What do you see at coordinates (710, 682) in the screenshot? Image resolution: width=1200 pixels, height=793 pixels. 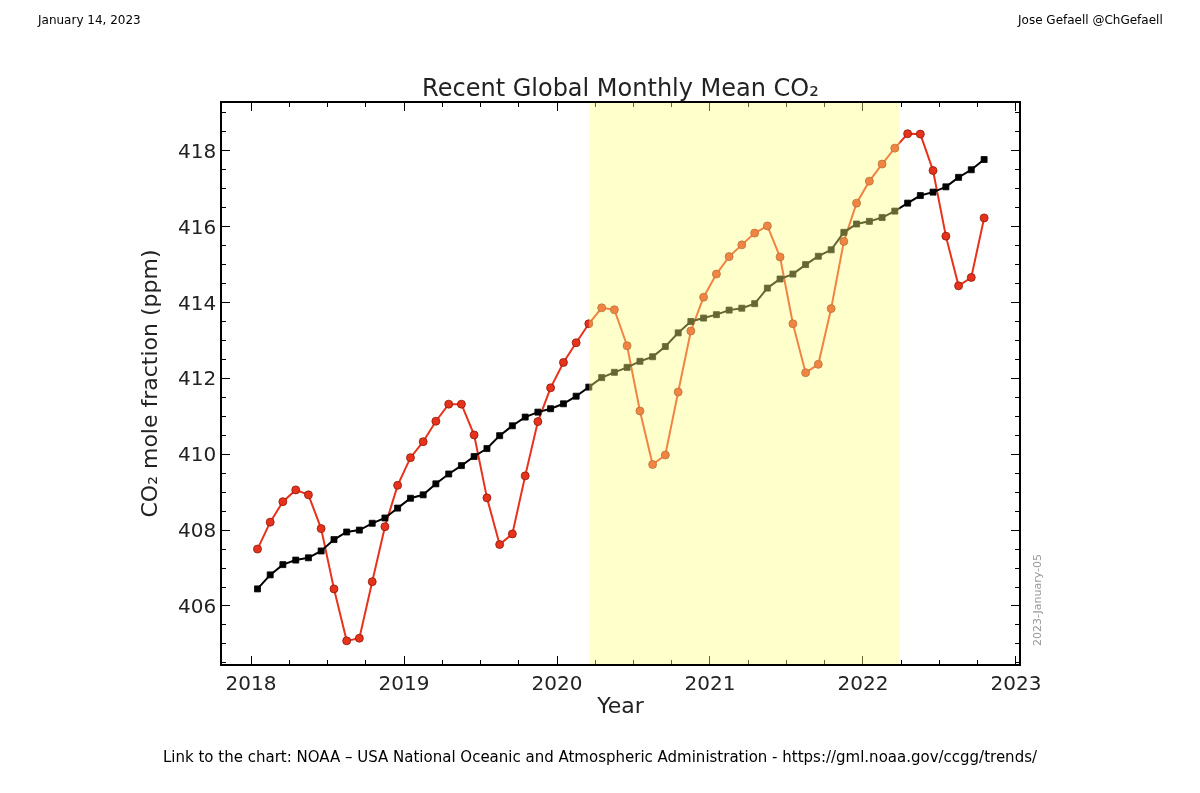 I see `x-tick-label: 2021` at bounding box center [710, 682].